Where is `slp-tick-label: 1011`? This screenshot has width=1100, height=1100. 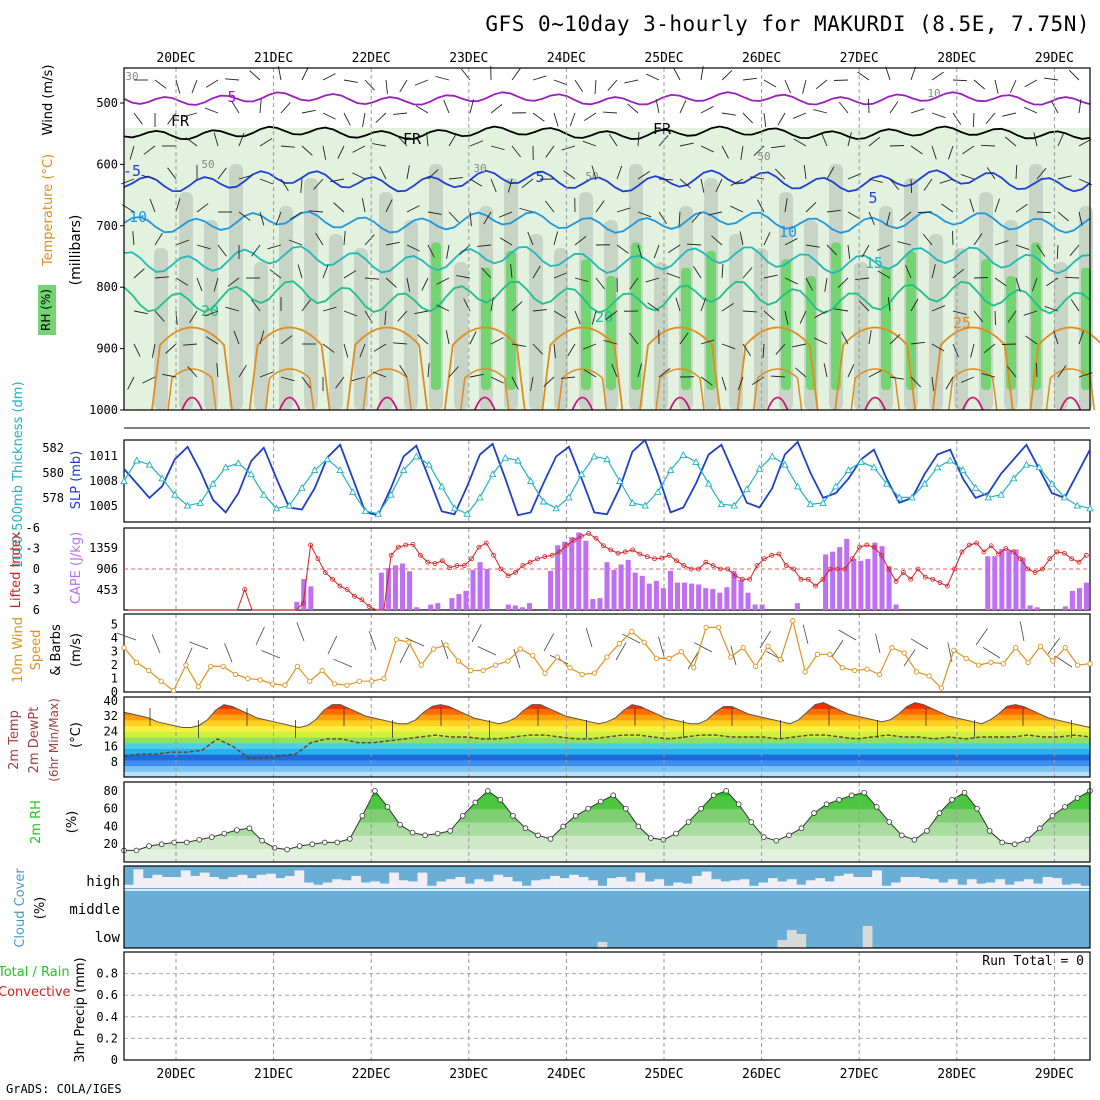
slp-tick-label: 1011 is located at coordinates (103, 456).